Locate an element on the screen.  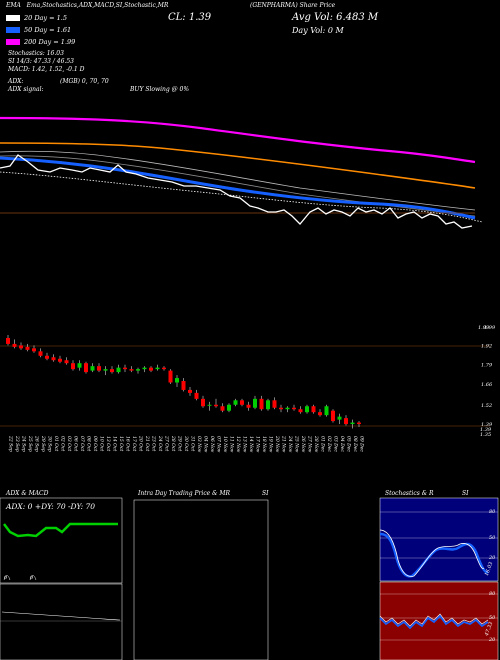
magenta-swatch-icon is located at coordinates (13, 42).